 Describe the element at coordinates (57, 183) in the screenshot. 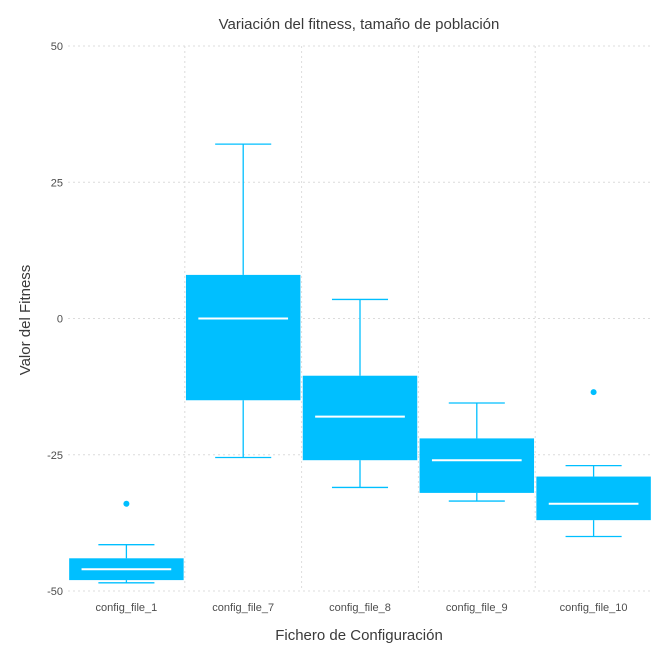

I see `y-tick-label: 25` at that location.